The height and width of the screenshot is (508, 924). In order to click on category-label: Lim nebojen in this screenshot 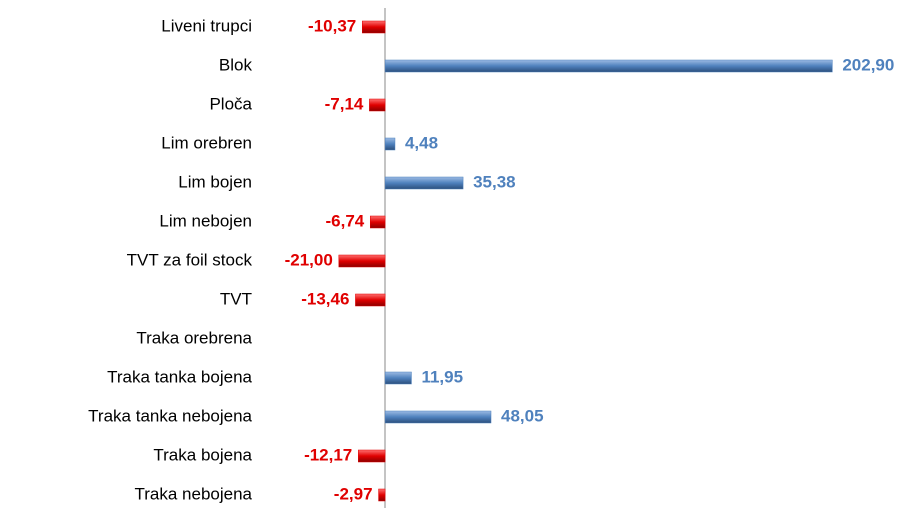, I will do `click(205, 220)`.